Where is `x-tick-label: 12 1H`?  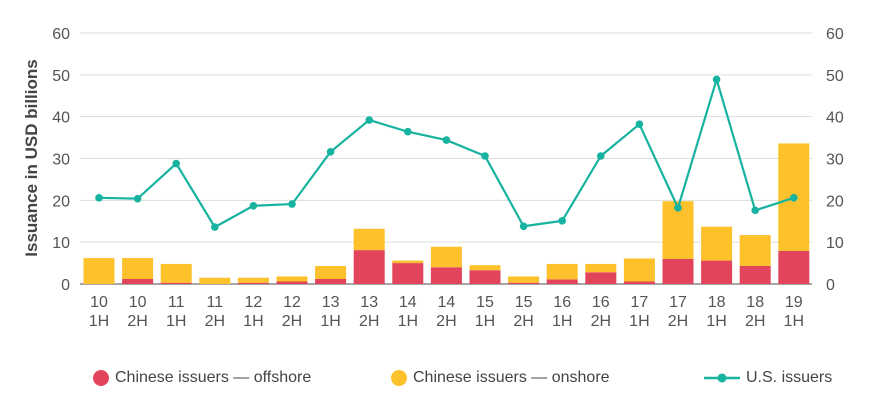
x-tick-label: 12 1H is located at coordinates (253, 312).